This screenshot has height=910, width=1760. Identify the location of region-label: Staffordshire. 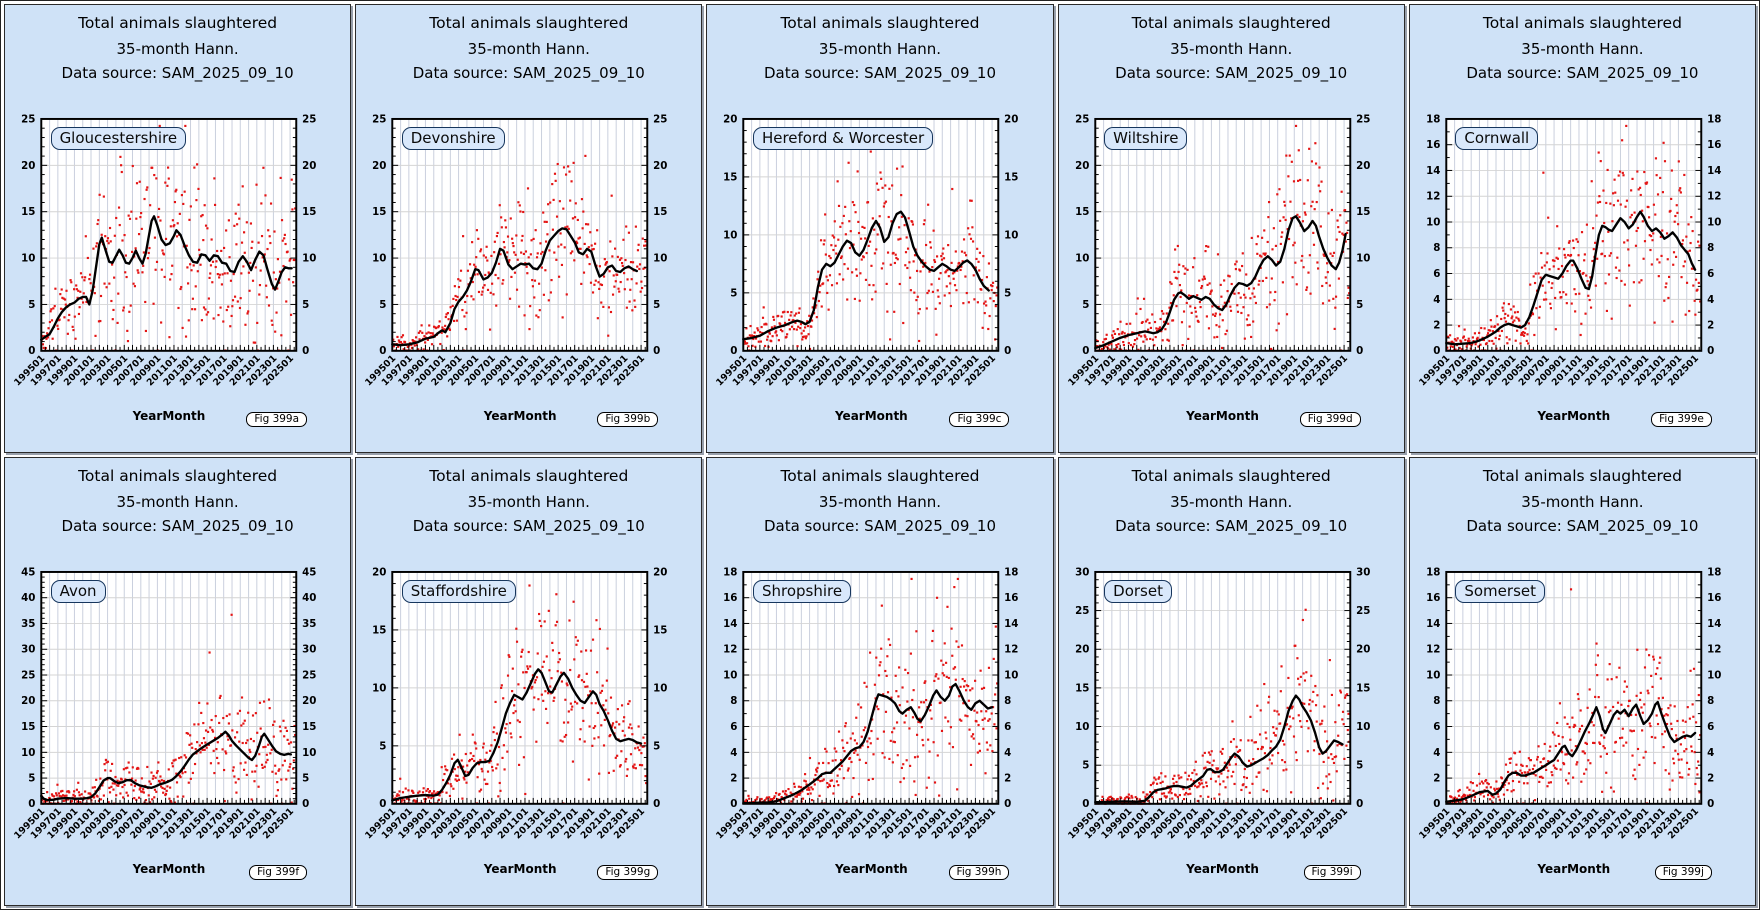
(458, 591).